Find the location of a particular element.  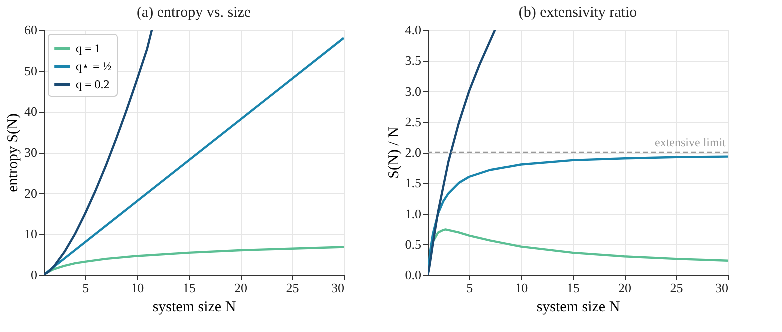

y-tick-label: 50 is located at coordinates (31, 70).